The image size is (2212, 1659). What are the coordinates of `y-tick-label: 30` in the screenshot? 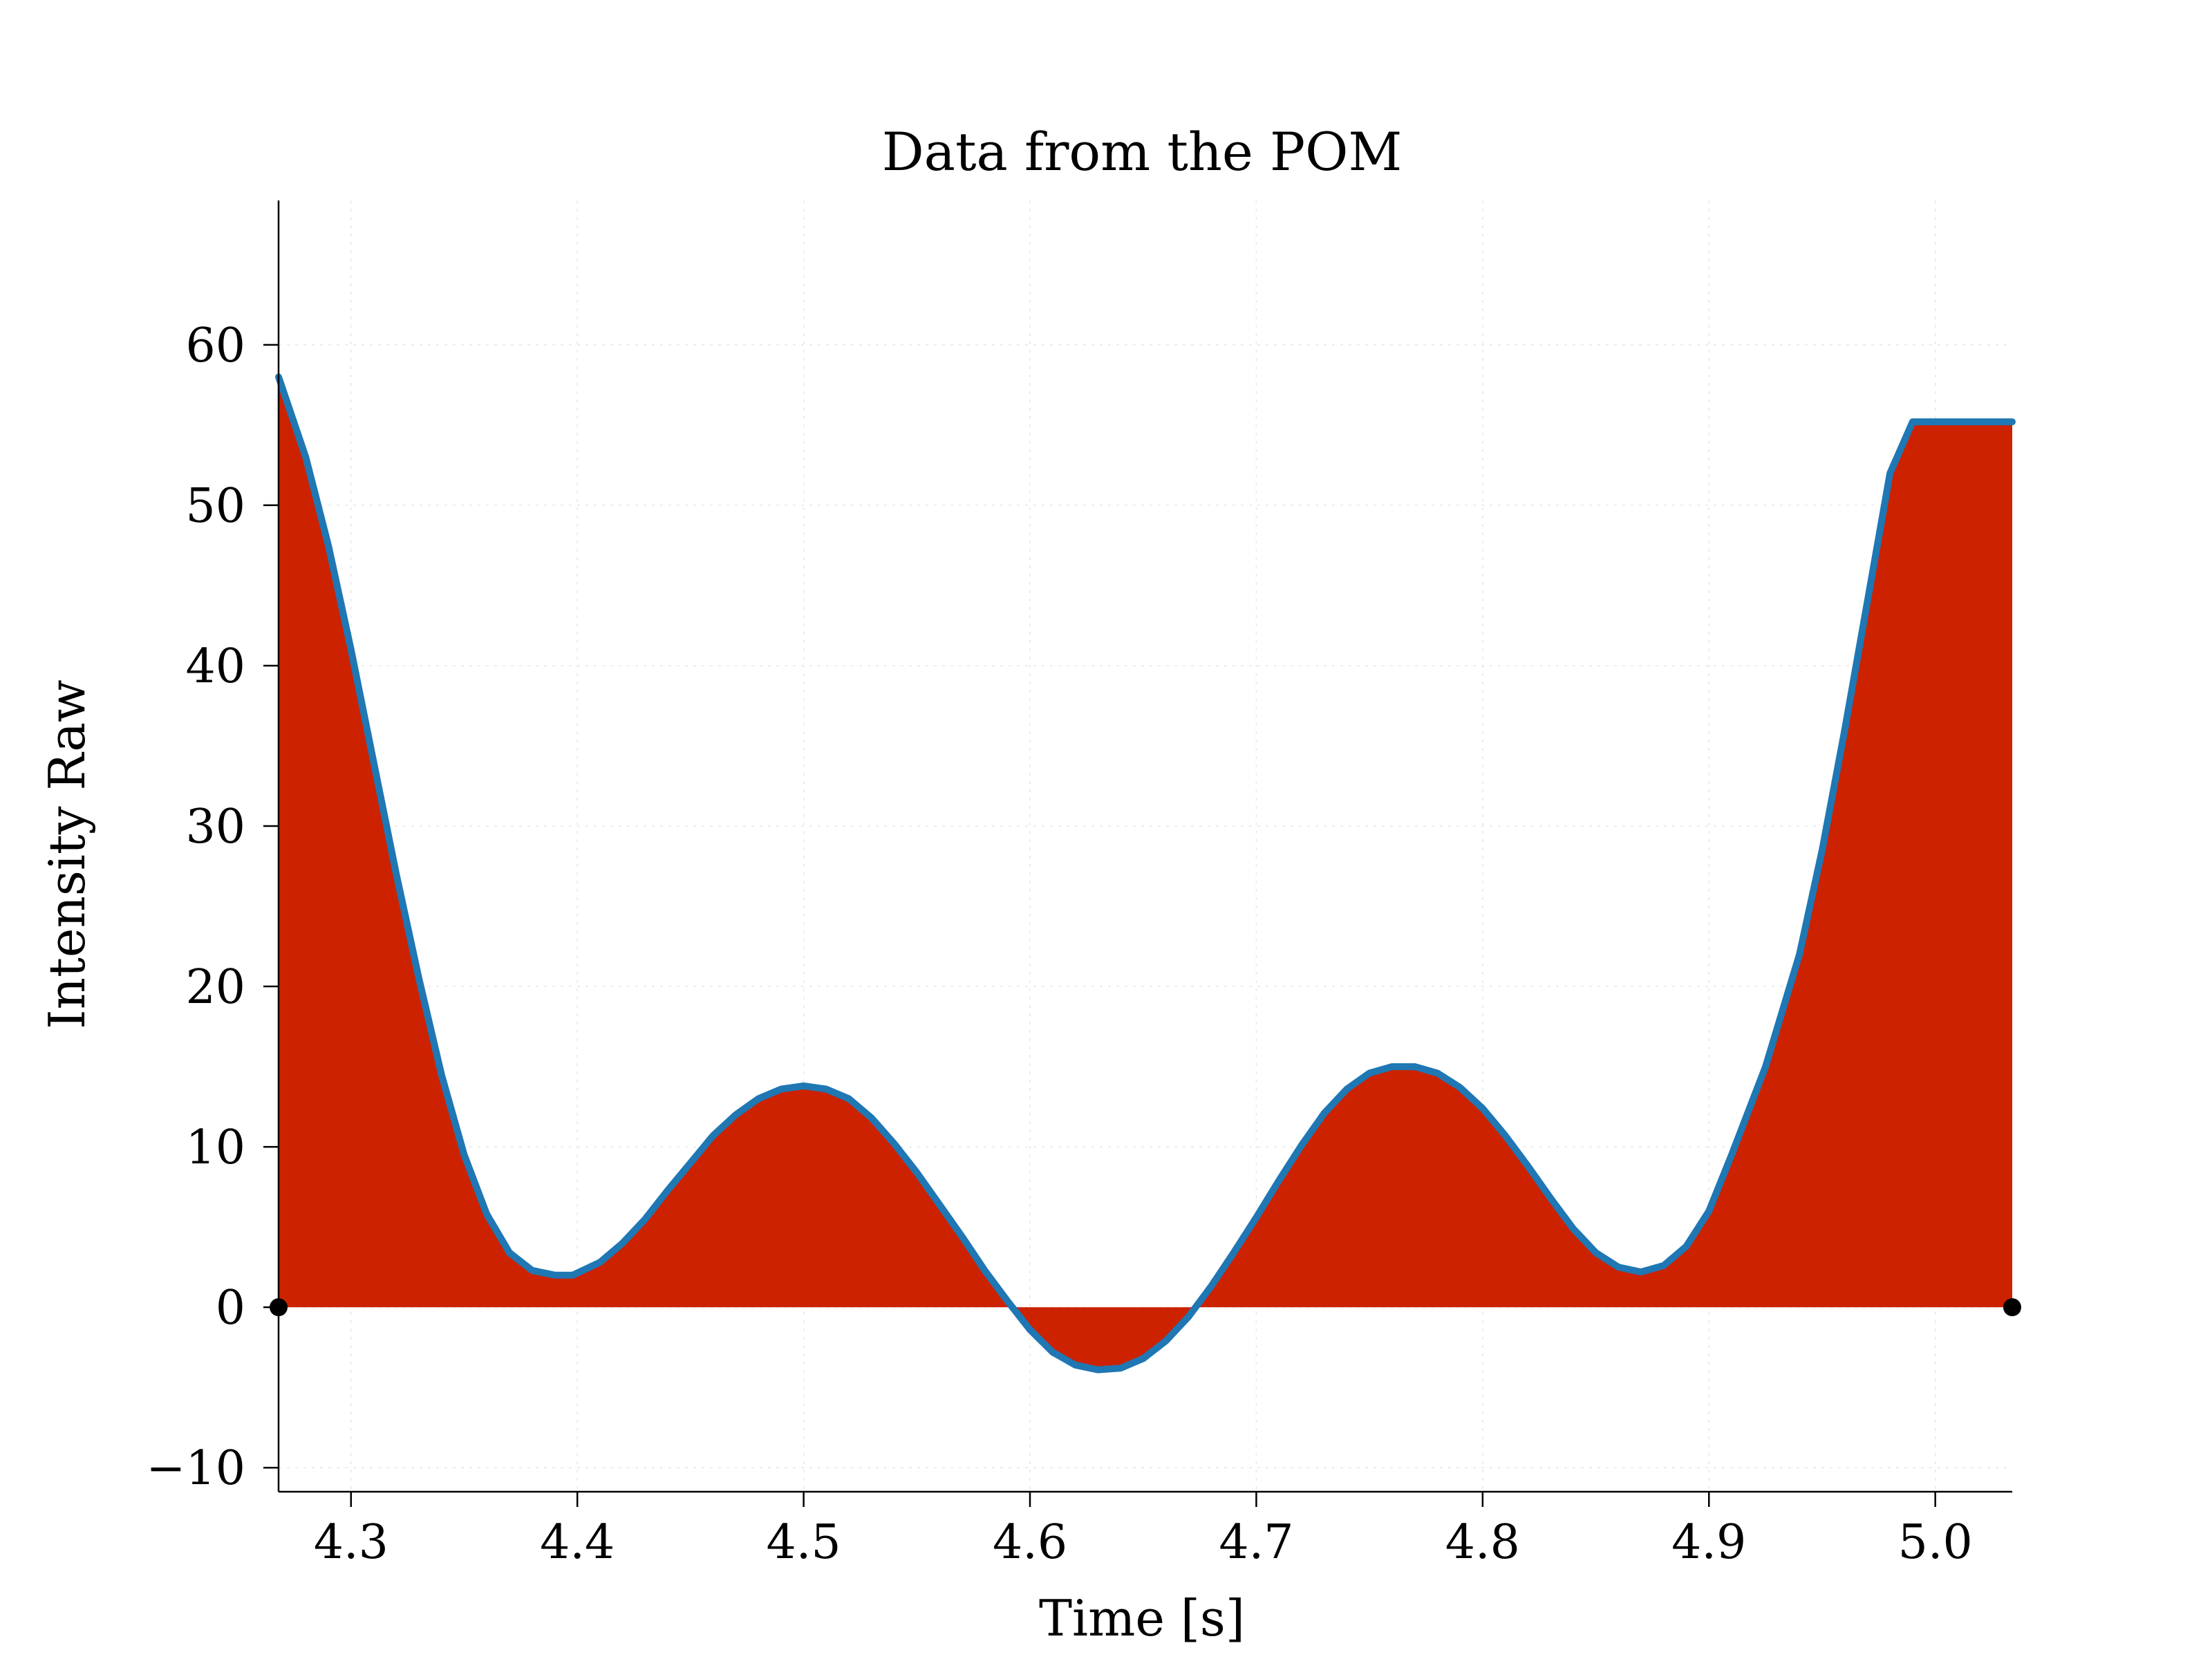 It's located at (215, 827).